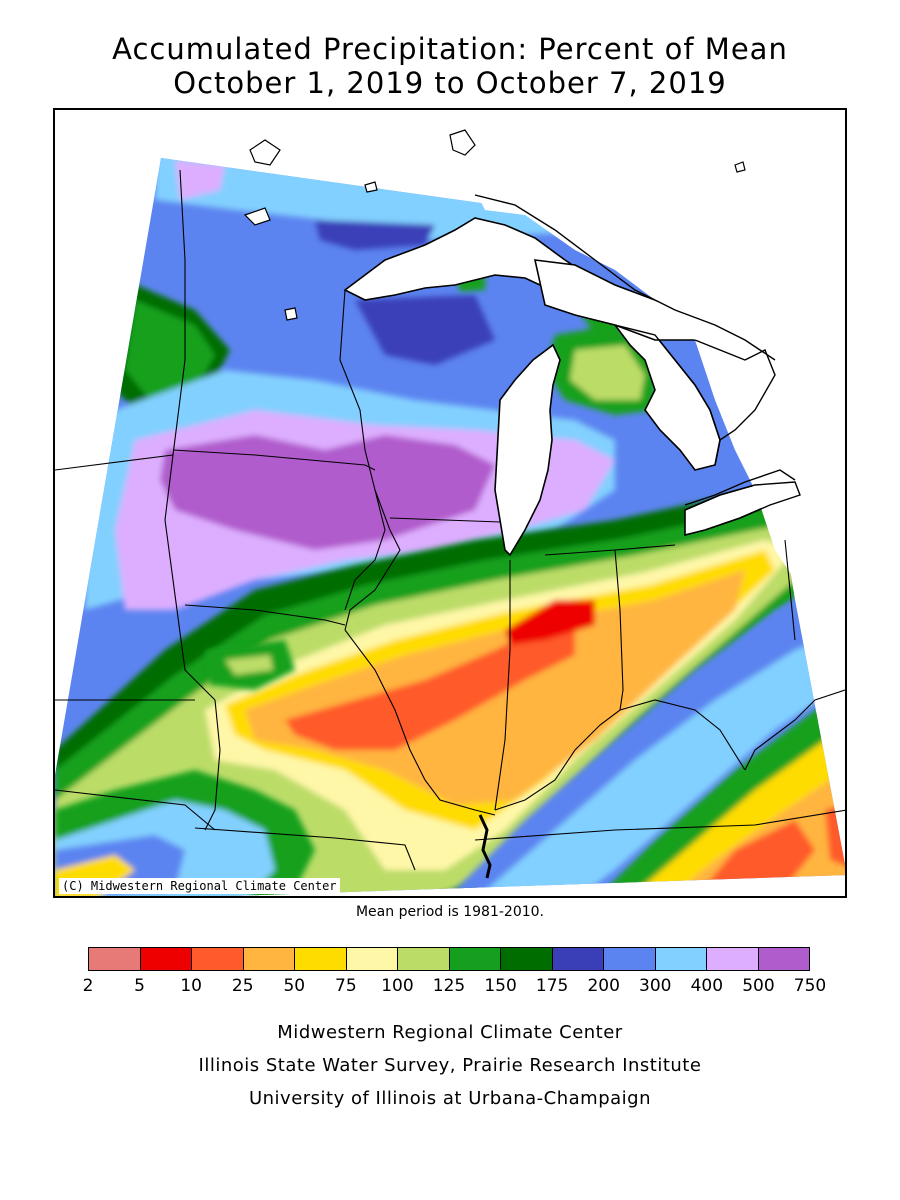 The height and width of the screenshot is (1200, 900). Describe the element at coordinates (449, 986) in the screenshot. I see `legend-tick-label: 125` at that location.